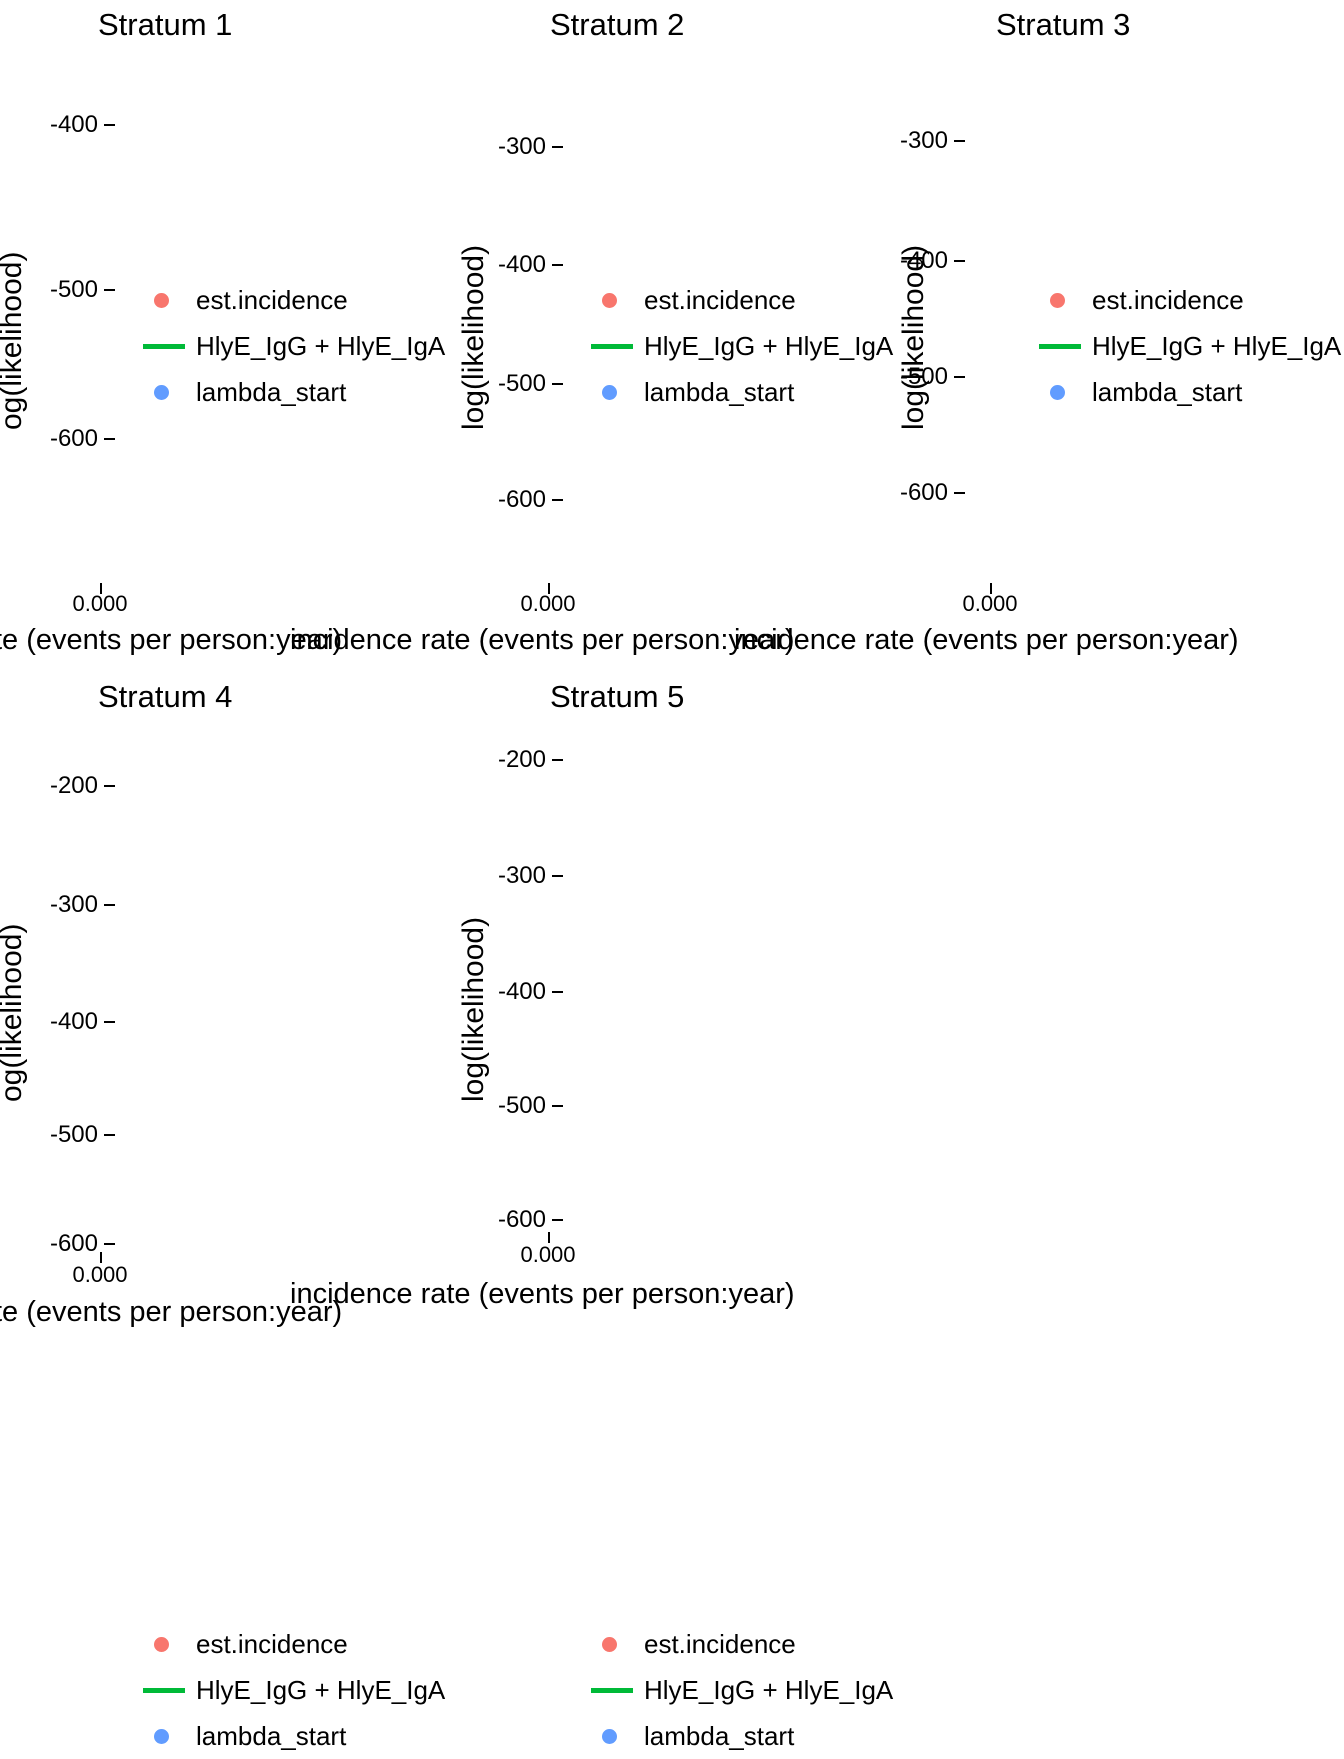 This screenshot has height=1759, width=1344. I want to click on x-axis-title-stratum-3: incidence rate (events per person:year), so click(986, 640).